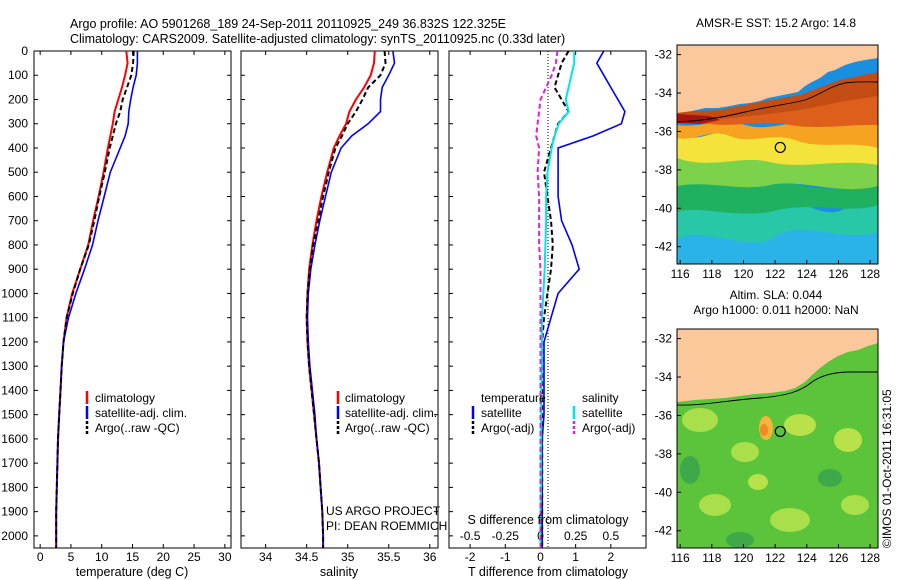  Describe the element at coordinates (506, 536) in the screenshot. I see `x2-tick-label: -0.25` at that location.